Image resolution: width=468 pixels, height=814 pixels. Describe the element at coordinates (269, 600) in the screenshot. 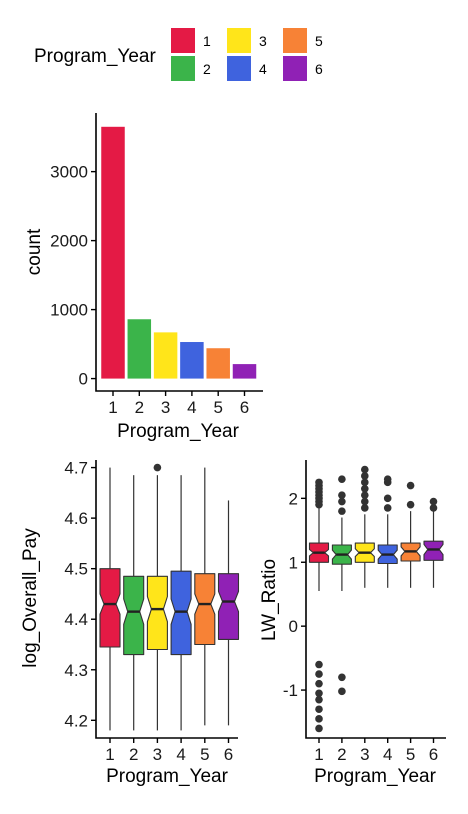

I see `box2-y-axis-label: LW_Ratio` at that location.